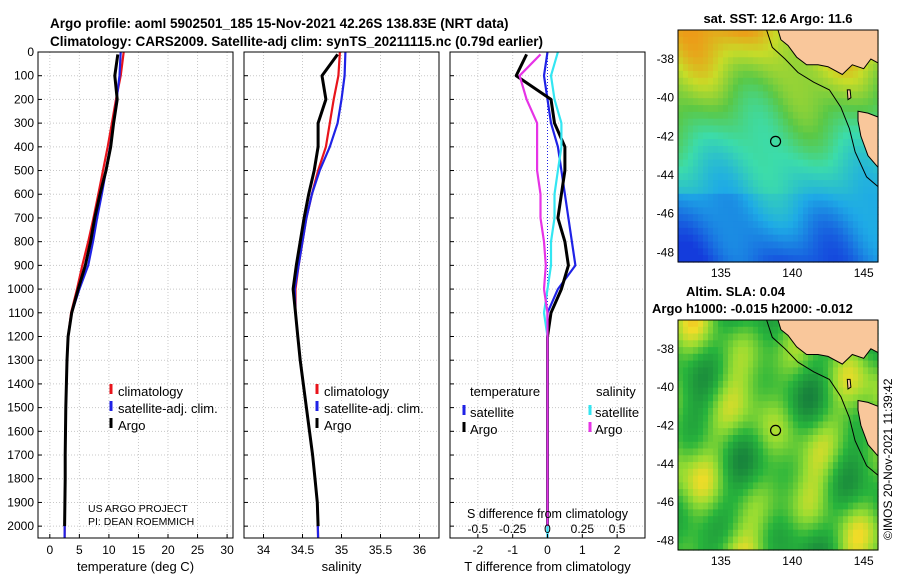 This screenshot has height=580, width=900. What do you see at coordinates (792, 561) in the screenshot?
I see `map-x-tick-label: 140` at bounding box center [792, 561].